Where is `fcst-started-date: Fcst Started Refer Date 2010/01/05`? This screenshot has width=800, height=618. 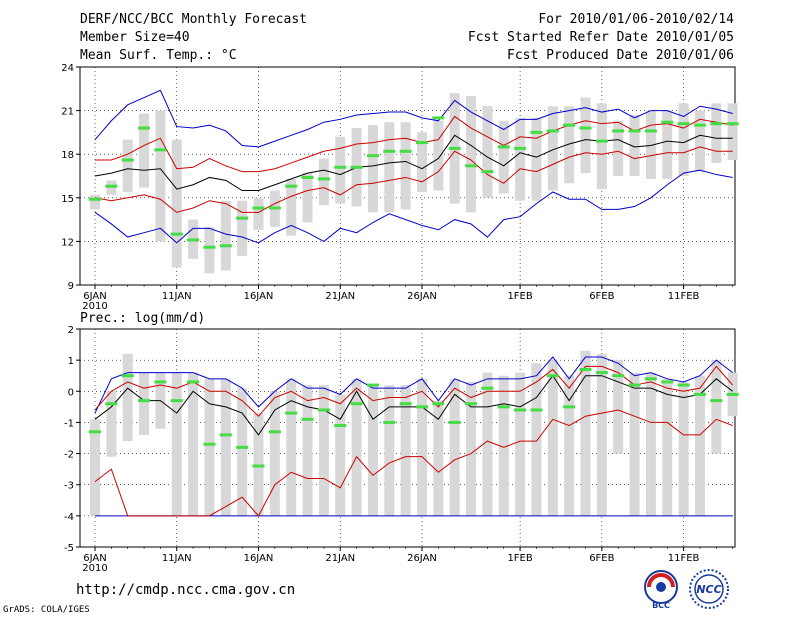 fcst-started-date: Fcst Started Refer Date 2010/01/05 is located at coordinates (600, 37).